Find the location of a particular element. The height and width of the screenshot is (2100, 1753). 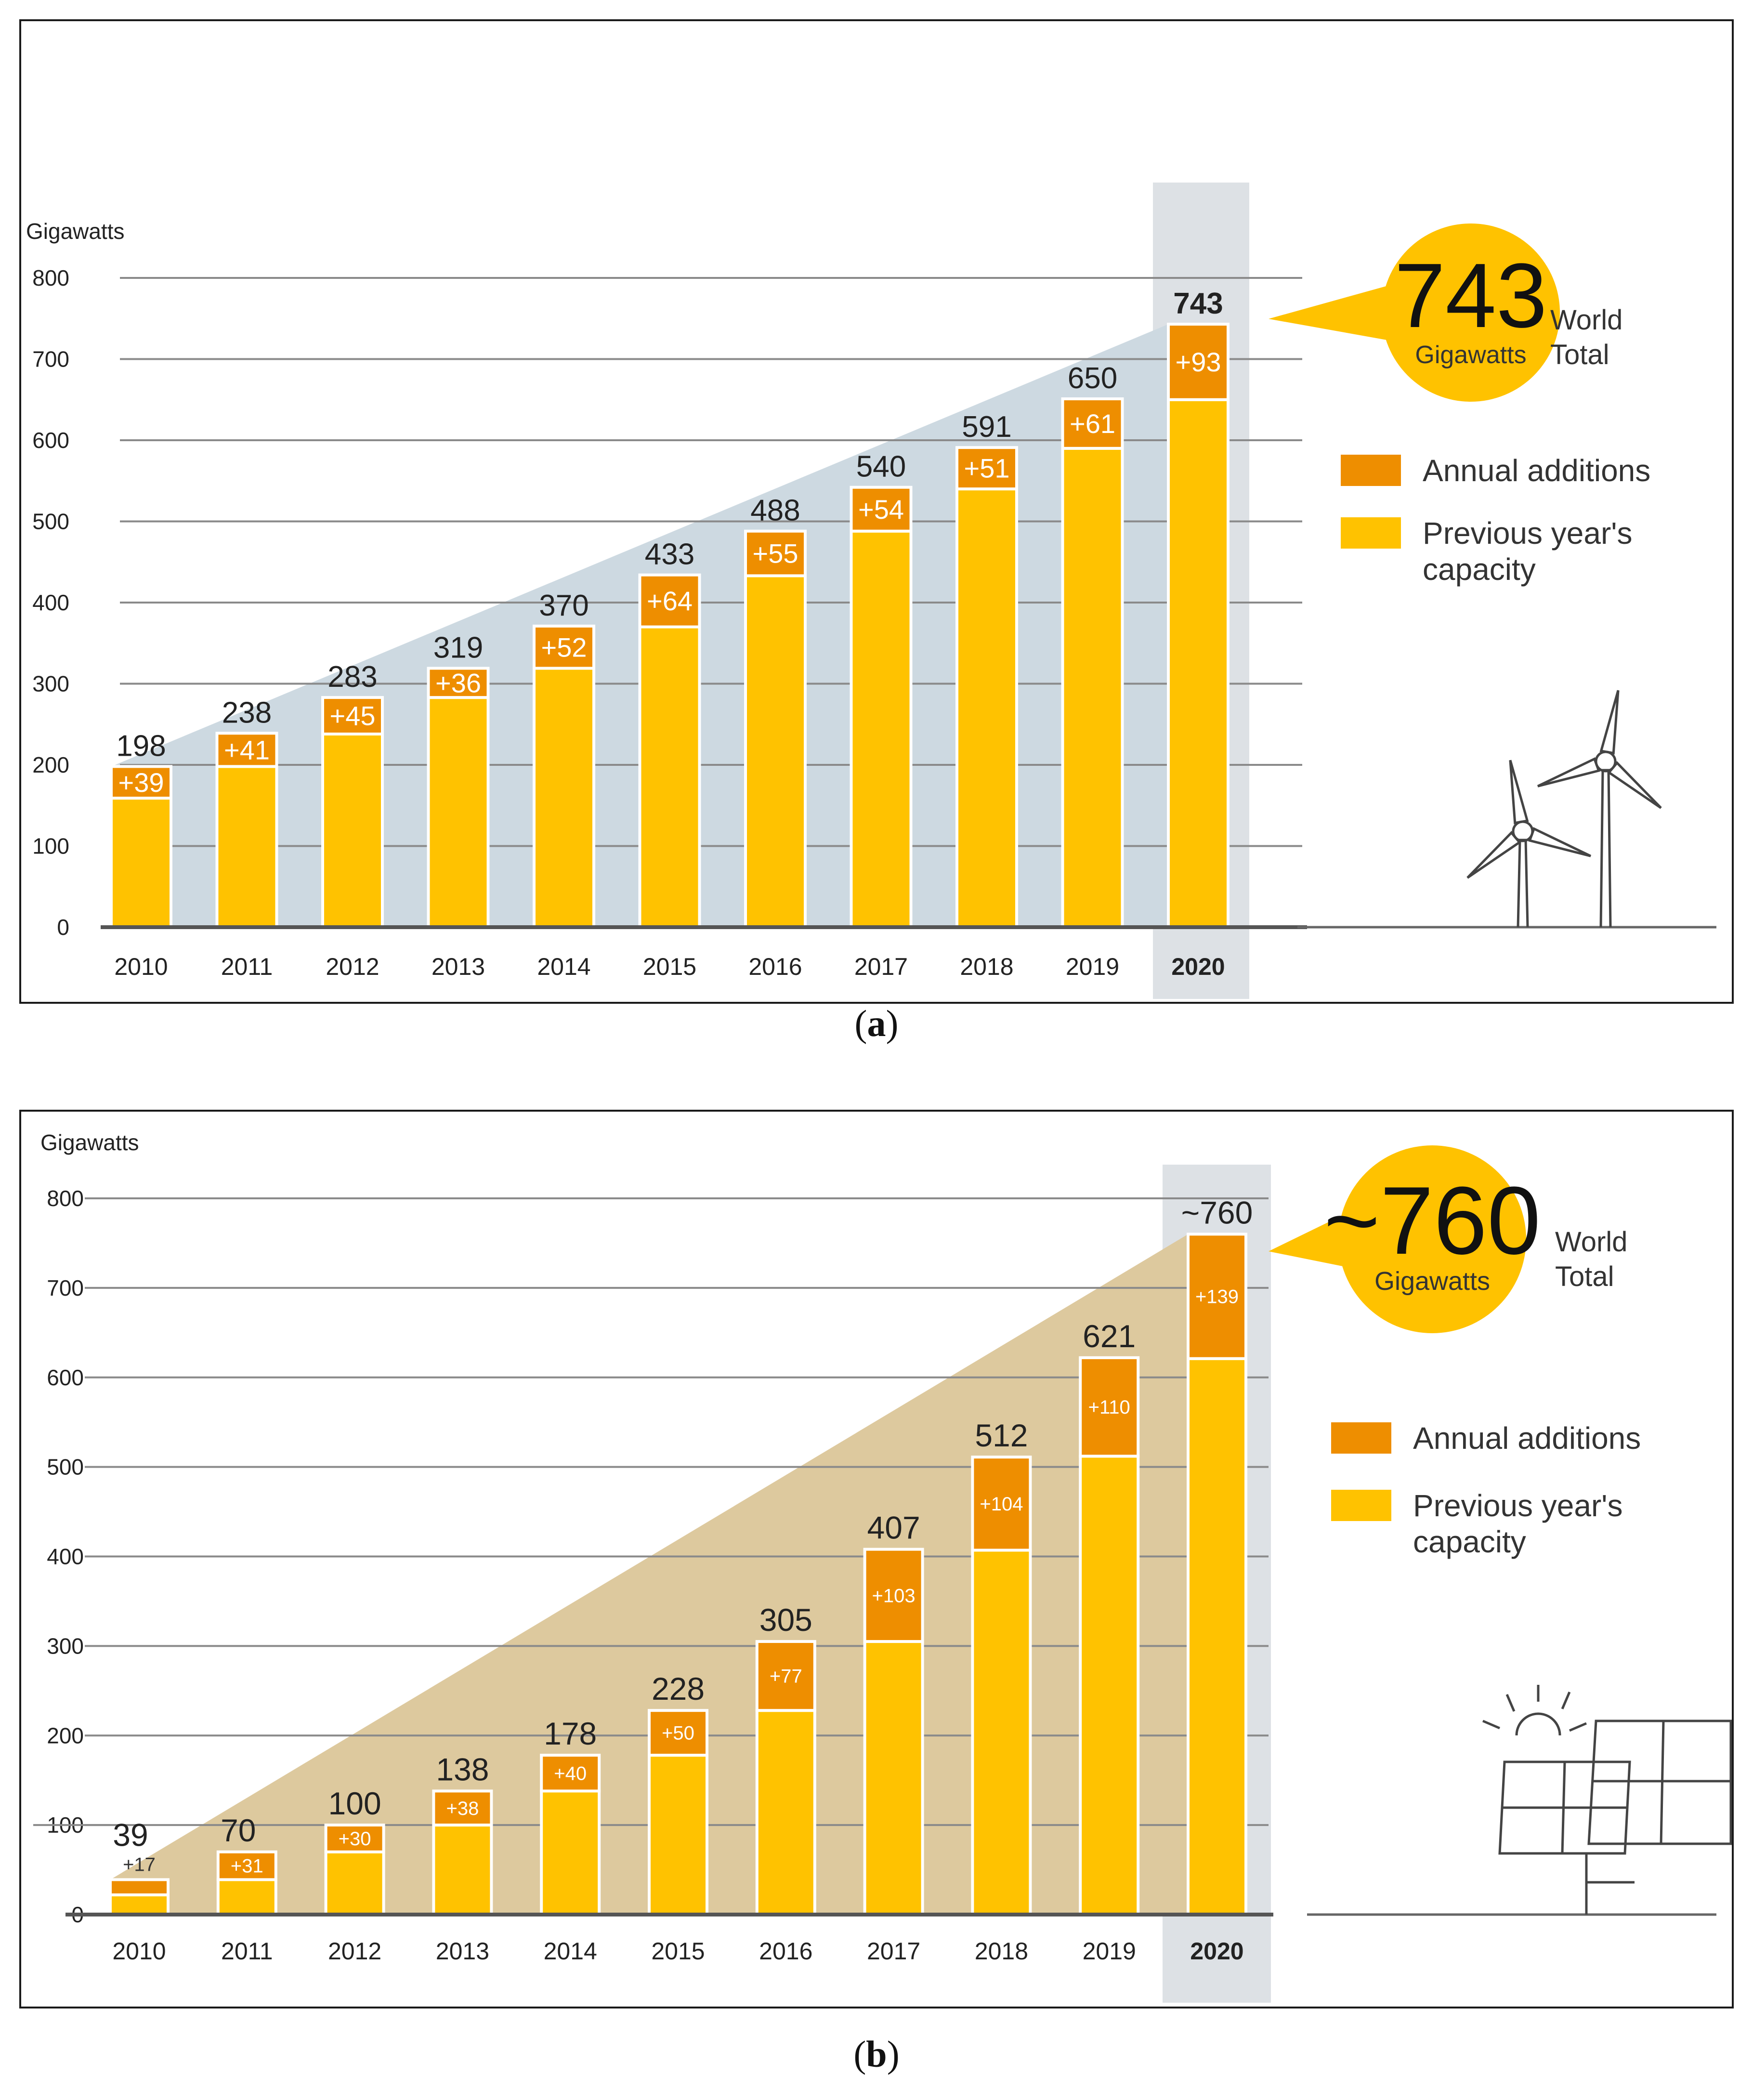

wind-turbines-illustration is located at coordinates (1564, 809).